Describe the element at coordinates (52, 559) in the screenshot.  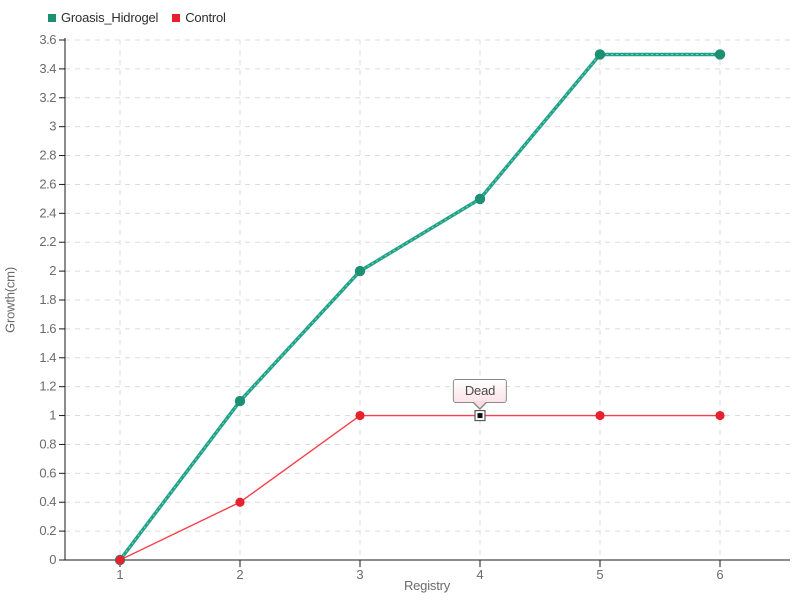
I see `y-tick-label: 0` at that location.